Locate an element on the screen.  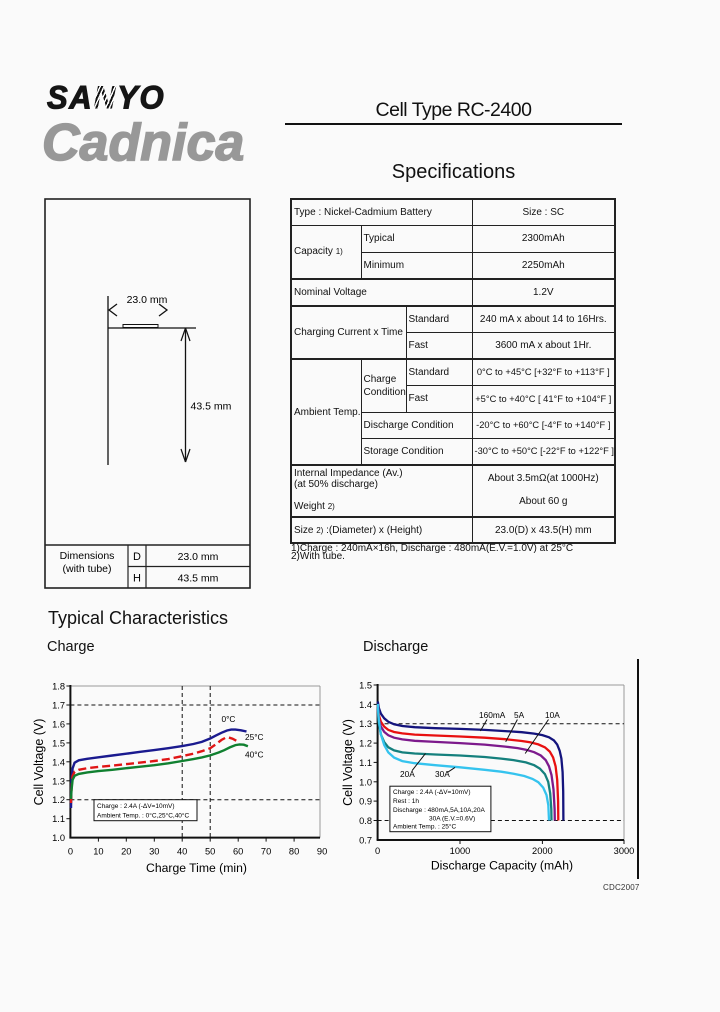
svg-text: H is located at coordinates (137, 579).